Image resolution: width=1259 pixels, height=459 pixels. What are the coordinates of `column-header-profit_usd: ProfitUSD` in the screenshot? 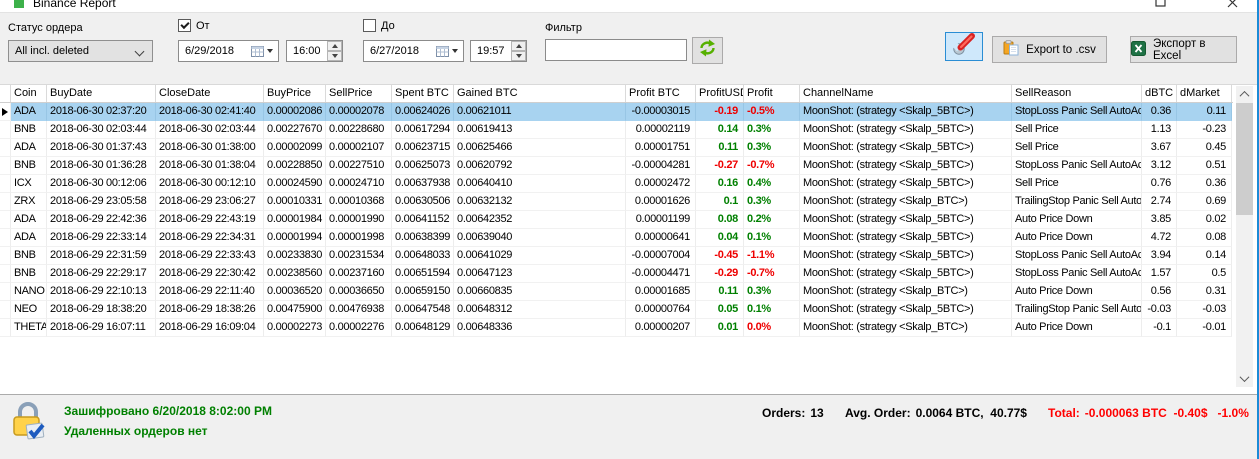 It's located at (720, 93).